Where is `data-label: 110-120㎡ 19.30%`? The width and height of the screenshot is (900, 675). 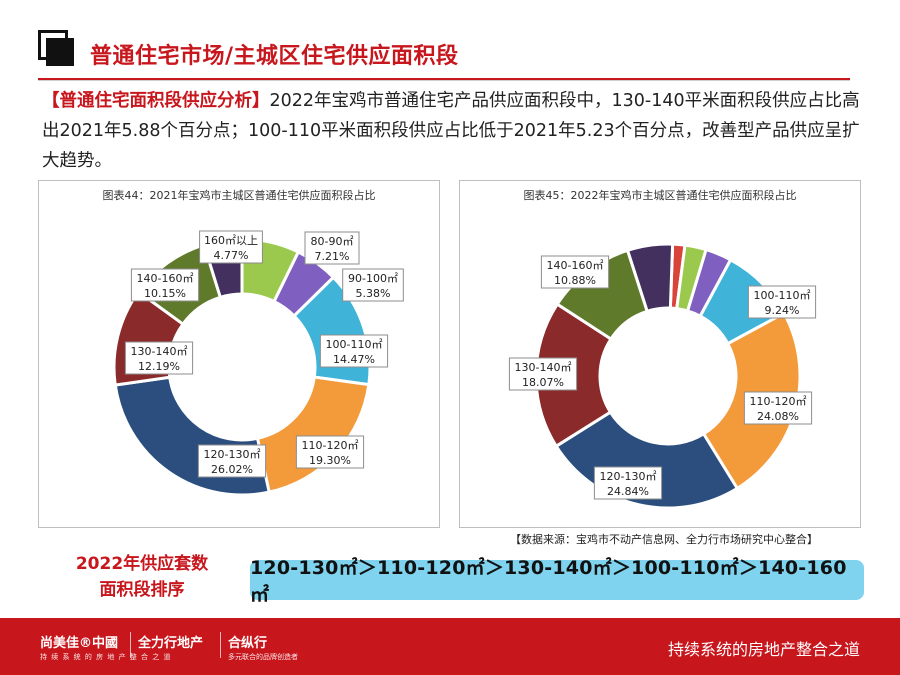 data-label: 110-120㎡ 19.30% is located at coordinates (330, 452).